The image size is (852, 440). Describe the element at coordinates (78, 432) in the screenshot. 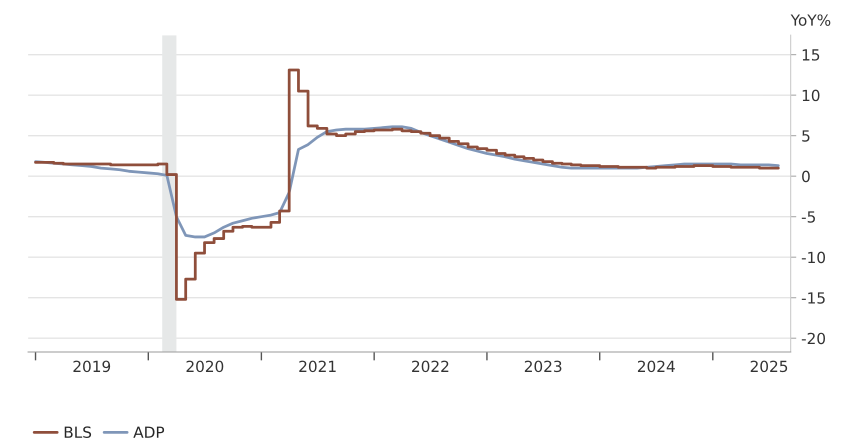

I see `legend-label: BLS` at that location.